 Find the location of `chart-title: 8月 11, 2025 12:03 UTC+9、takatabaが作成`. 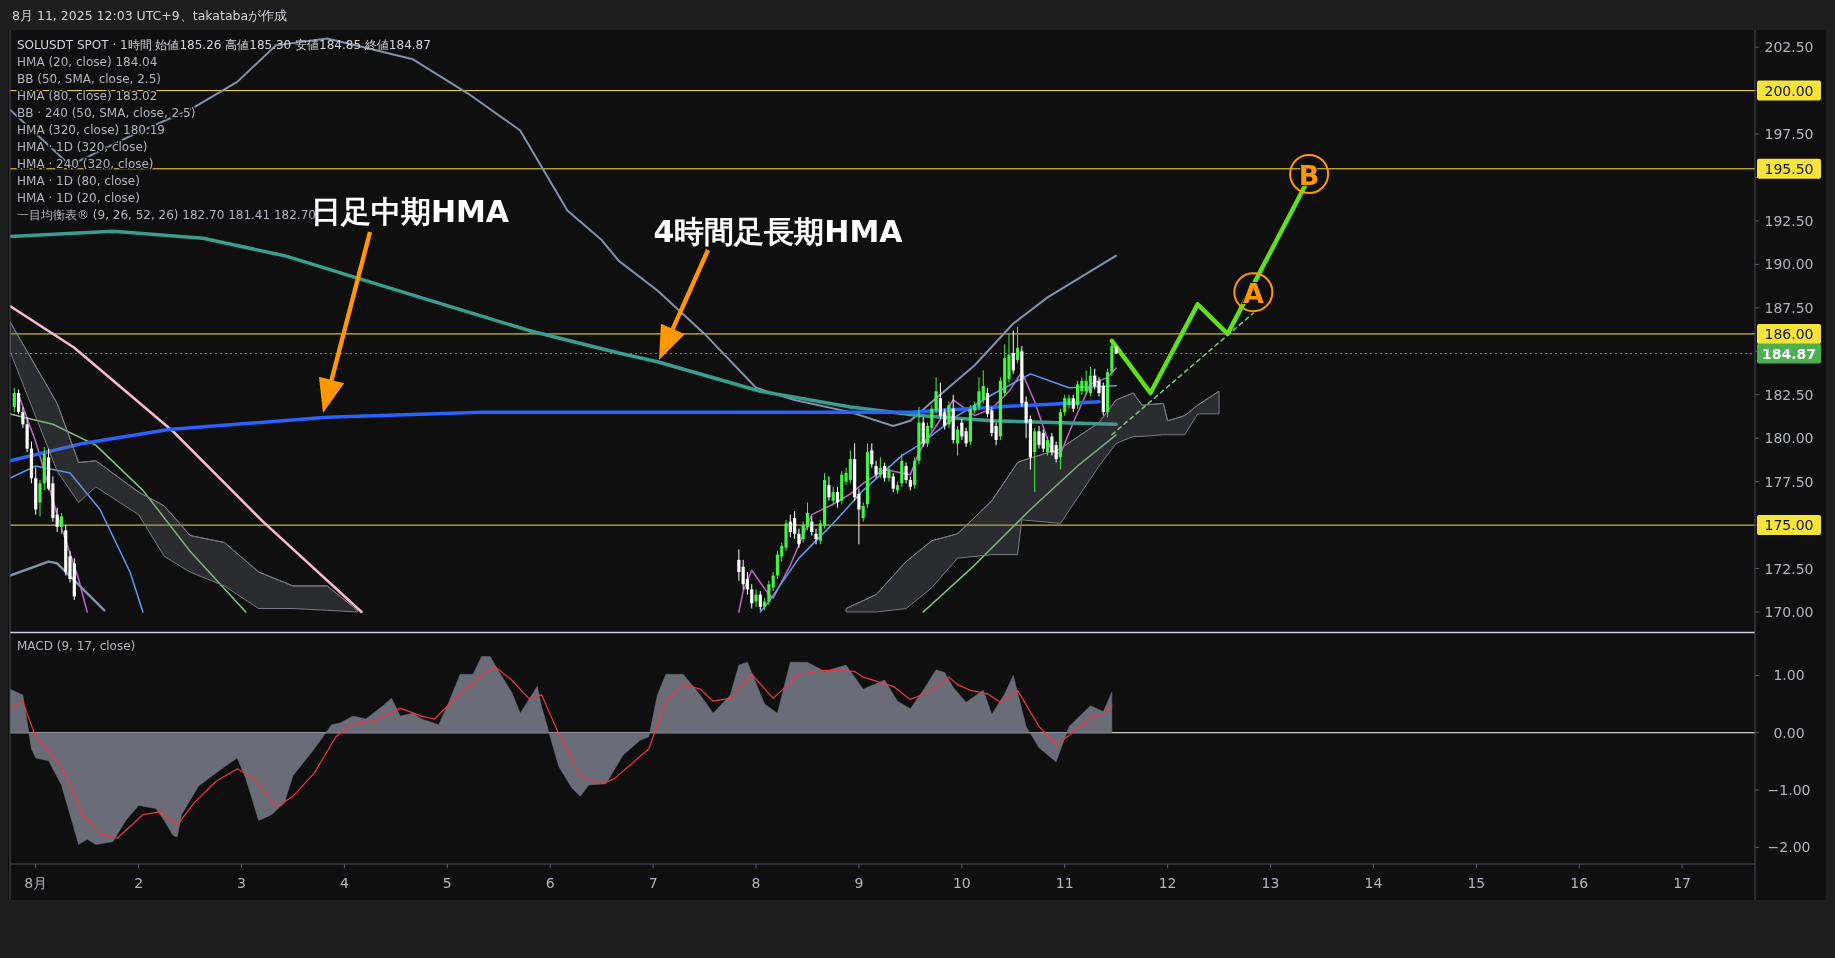

chart-title: 8月 11, 2025 12:03 UTC+9、takatabaが作成 is located at coordinates (150, 15).